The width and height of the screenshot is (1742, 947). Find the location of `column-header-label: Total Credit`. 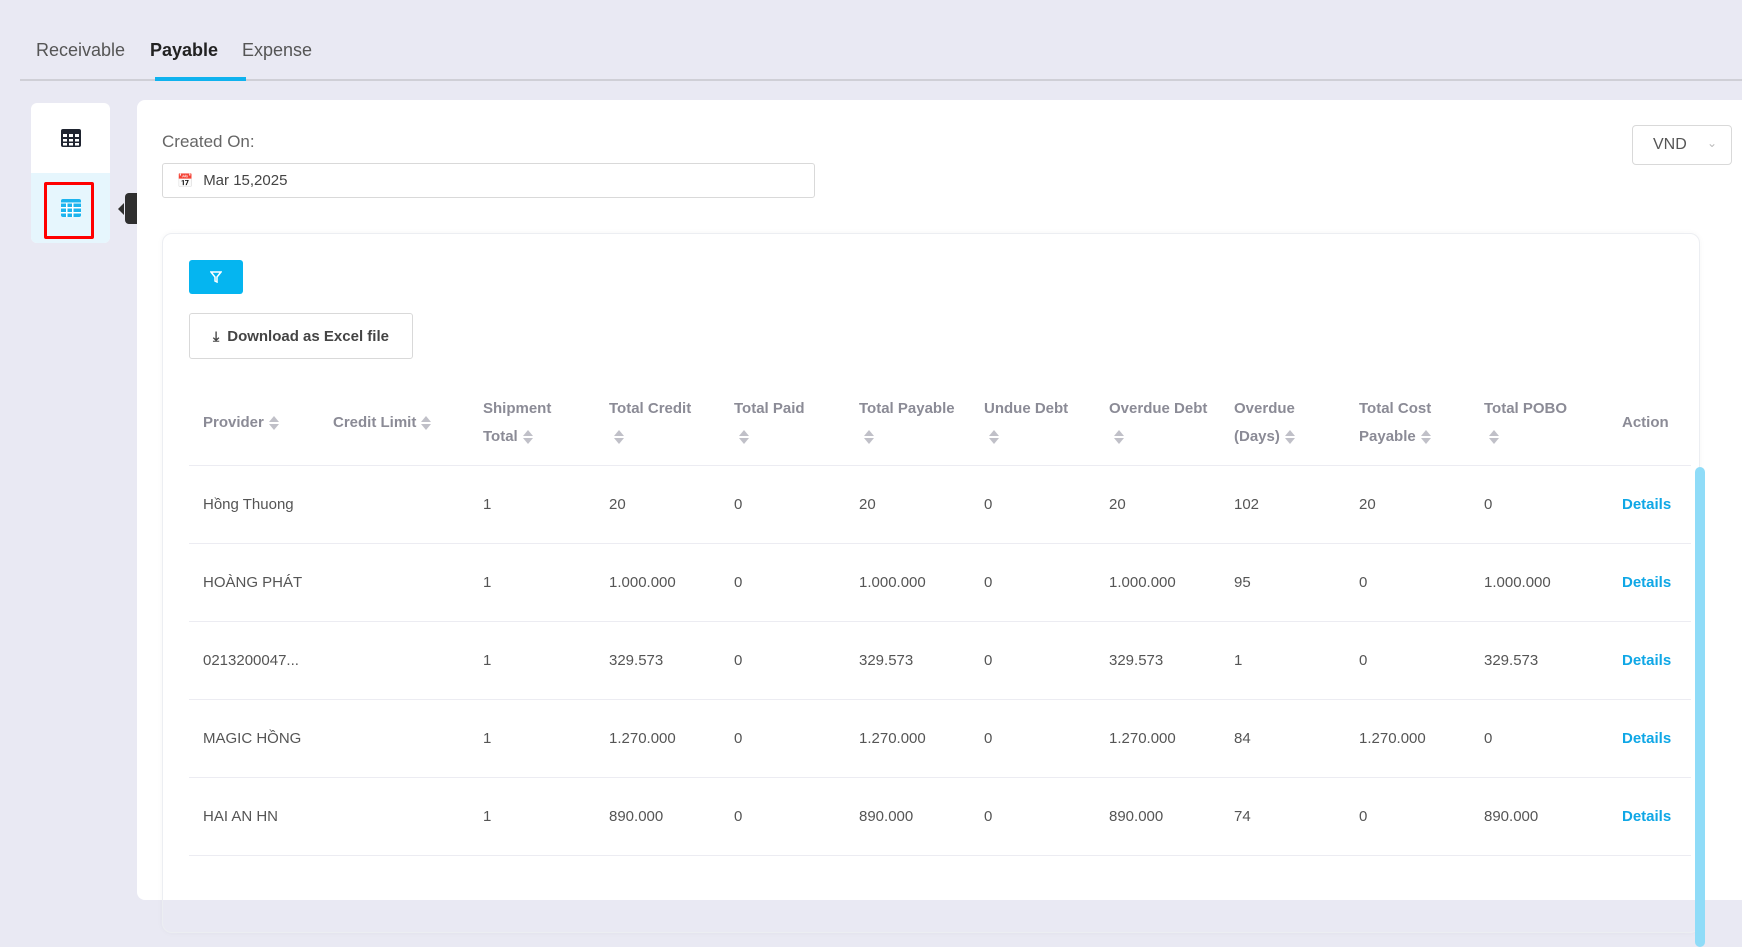

column-header-label: Total Credit is located at coordinates (650, 408).